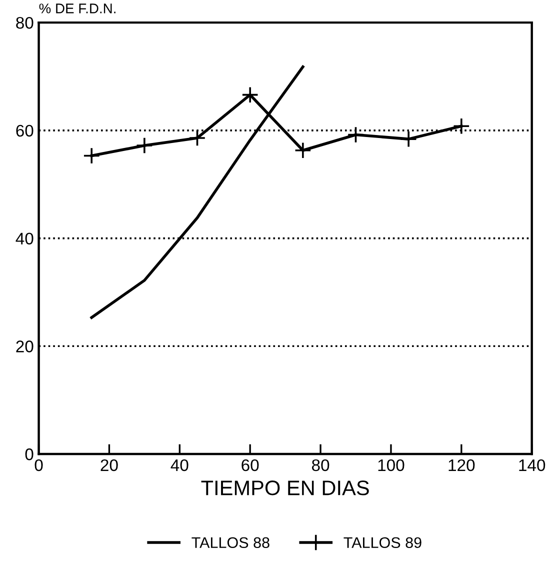  Describe the element at coordinates (38, 465) in the screenshot. I see `x-tick-label: 0` at that location.